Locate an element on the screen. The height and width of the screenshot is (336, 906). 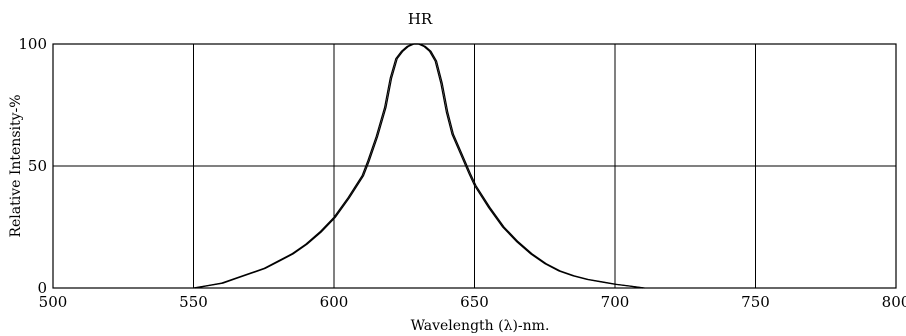
x-tick-label: 650 is located at coordinates (474, 302).